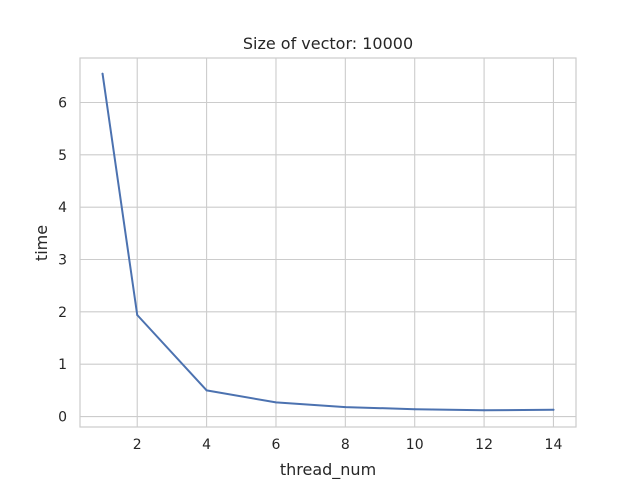  Describe the element at coordinates (328, 43) in the screenshot. I see `chart-title: Size of vector: 10000` at that location.